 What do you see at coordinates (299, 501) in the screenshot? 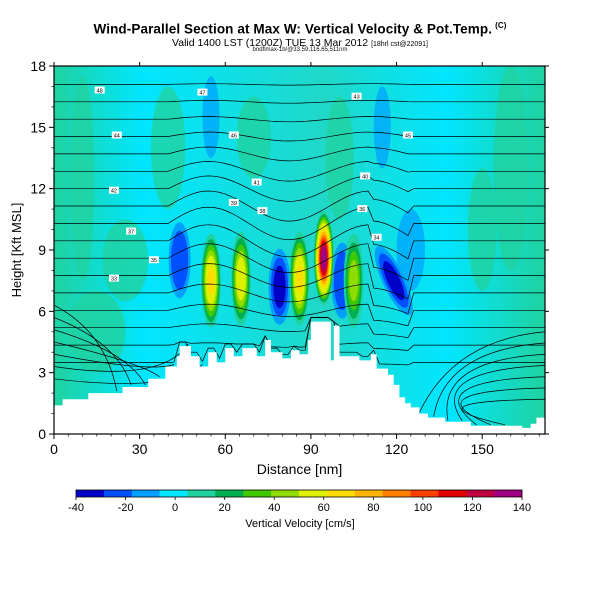
I see `colorbar: -40 -20 0 20 40 60 80 100 120 140` at bounding box center [299, 501].